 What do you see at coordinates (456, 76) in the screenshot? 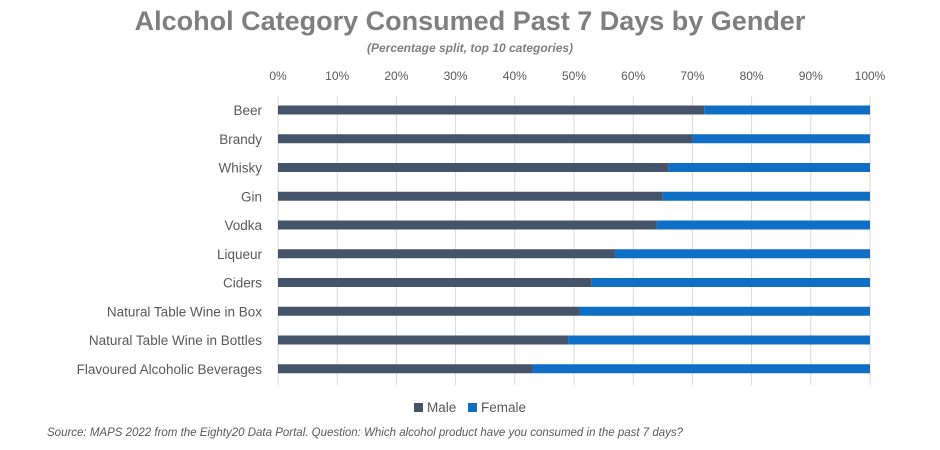
I see `x-tick-label-3: 30%` at bounding box center [456, 76].